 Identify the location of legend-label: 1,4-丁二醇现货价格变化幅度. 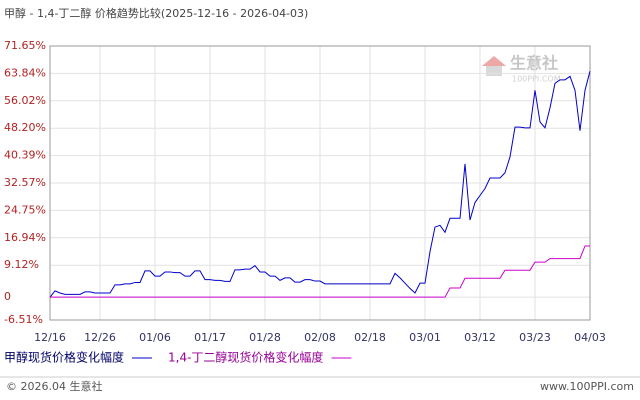
(245, 357).